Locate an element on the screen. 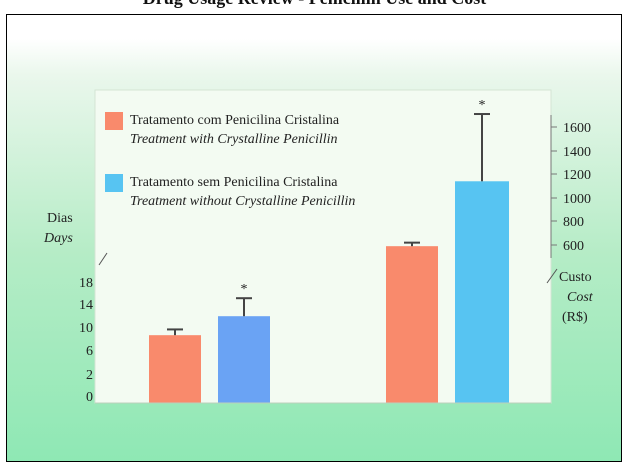 This screenshot has height=465, width=629. left-axis-label-en: Days is located at coordinates (58, 238).